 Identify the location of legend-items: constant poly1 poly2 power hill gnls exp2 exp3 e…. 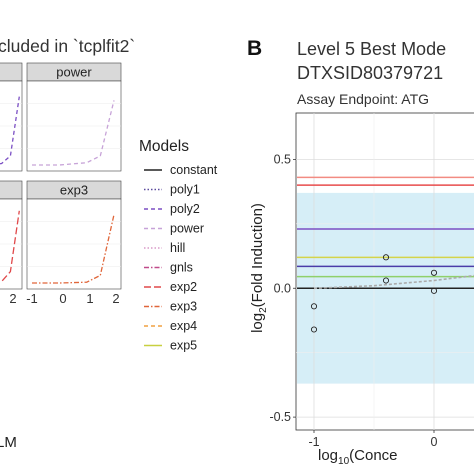
(181, 258).